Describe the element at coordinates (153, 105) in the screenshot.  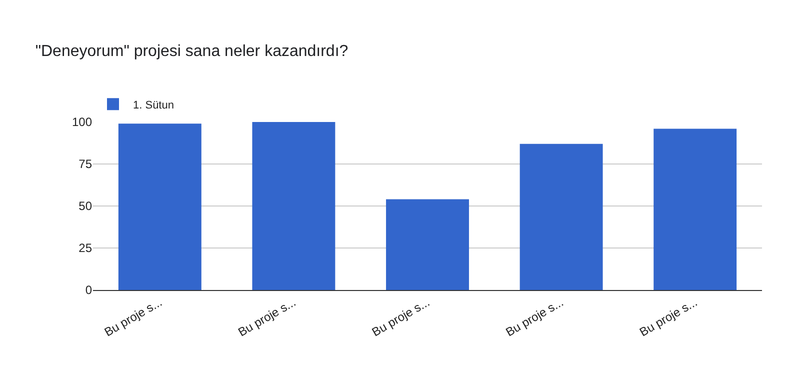
I see `legend-label: 1. Sütun` at that location.